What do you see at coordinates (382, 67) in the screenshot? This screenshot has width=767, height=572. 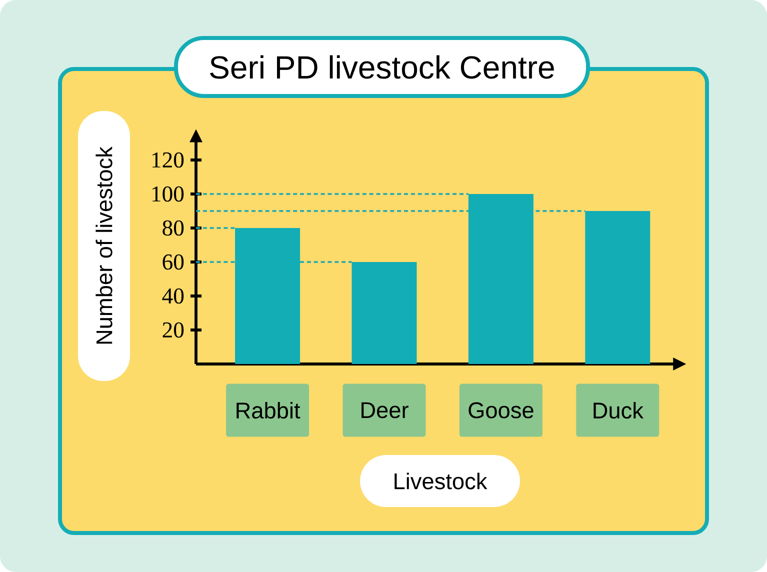 I see `chart-title: Seri PD livestock Centre` at bounding box center [382, 67].